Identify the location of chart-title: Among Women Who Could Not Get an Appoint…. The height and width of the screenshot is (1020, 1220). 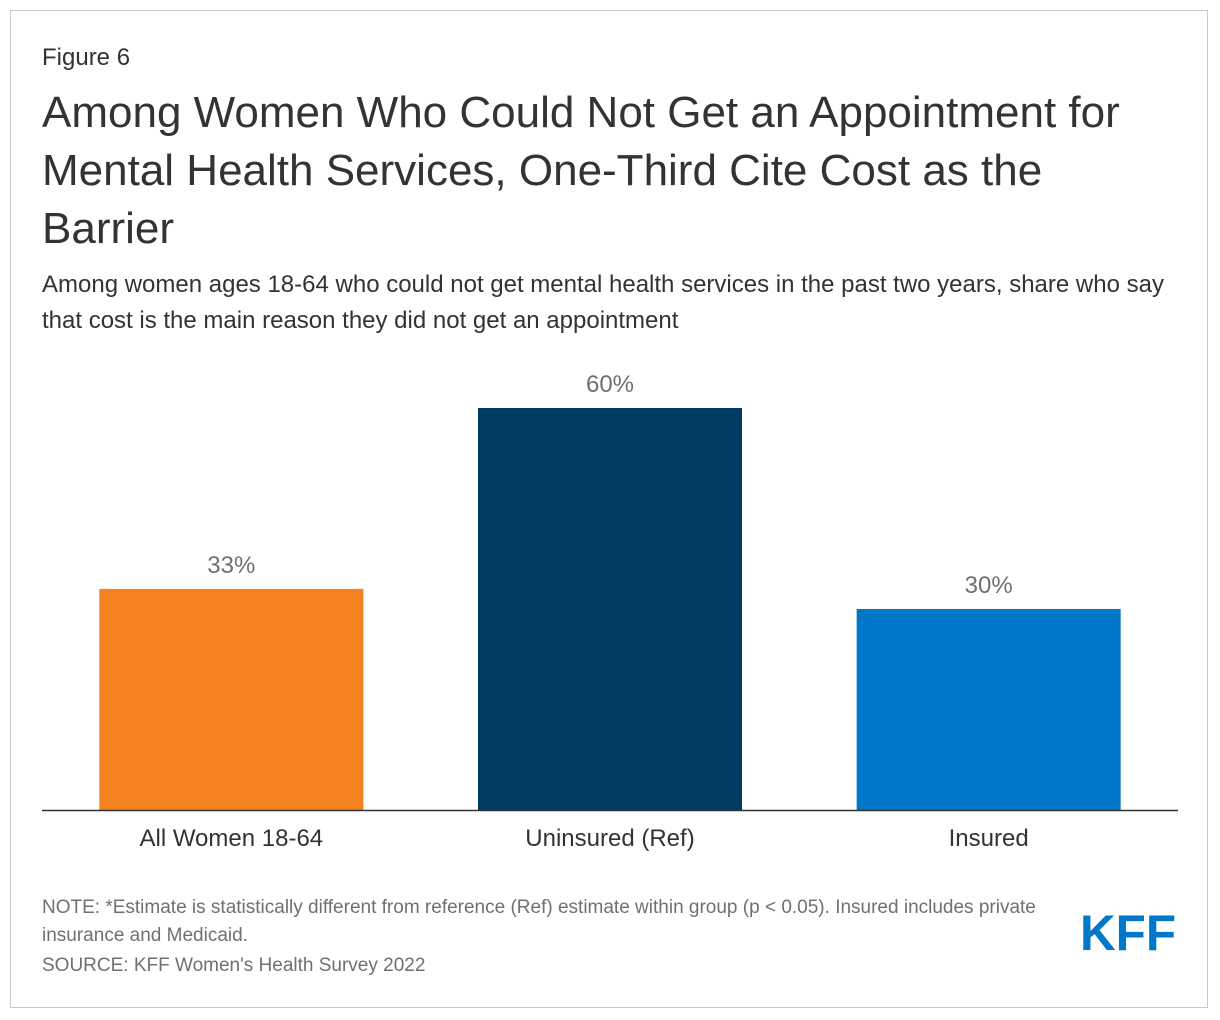
(581, 170).